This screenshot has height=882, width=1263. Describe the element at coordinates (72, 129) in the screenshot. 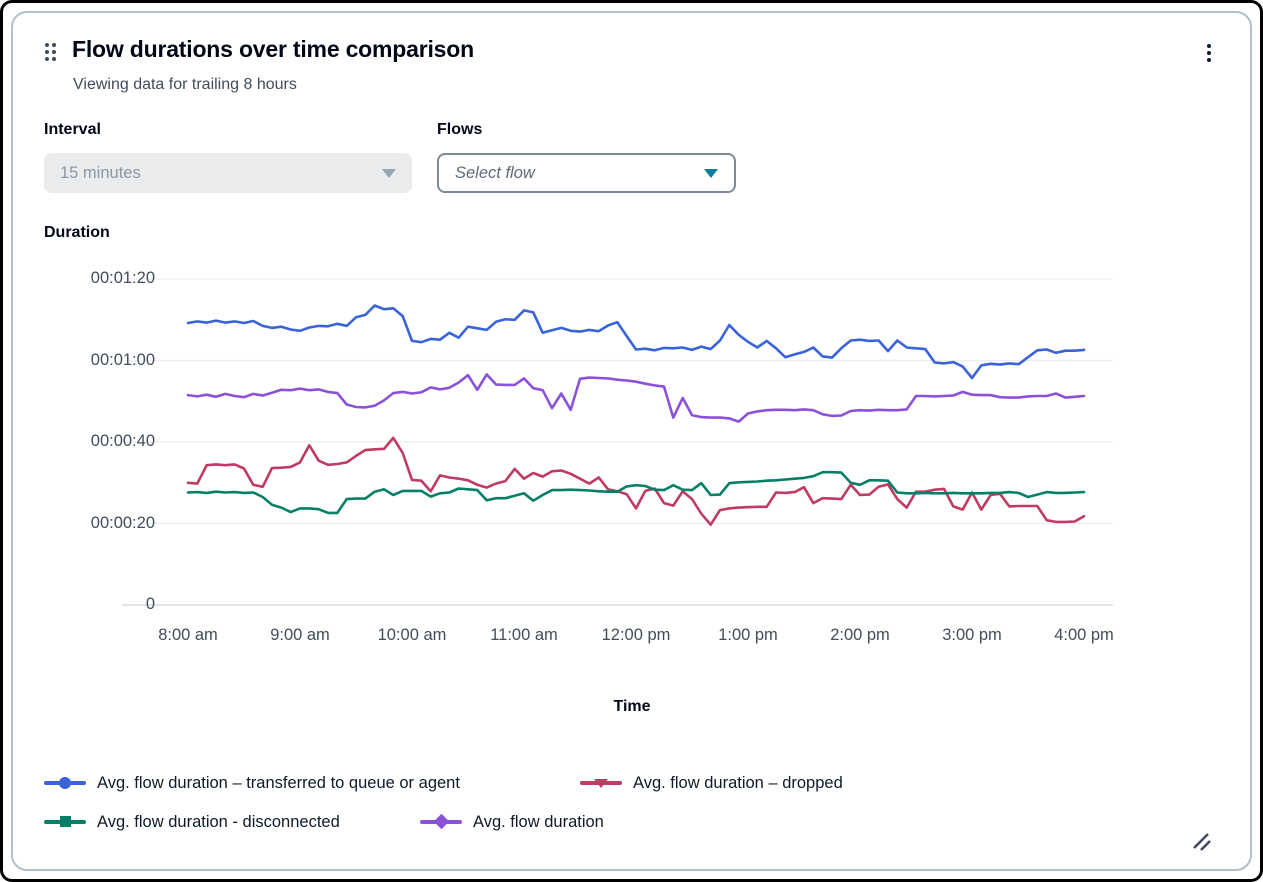

I see `interval-label: Interval` at that location.